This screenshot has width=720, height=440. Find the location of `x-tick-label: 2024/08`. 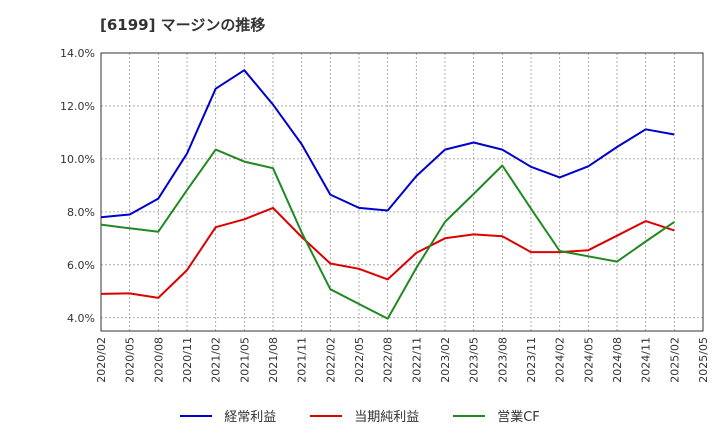

x-tick-label: 2024/08 is located at coordinates (617, 360).